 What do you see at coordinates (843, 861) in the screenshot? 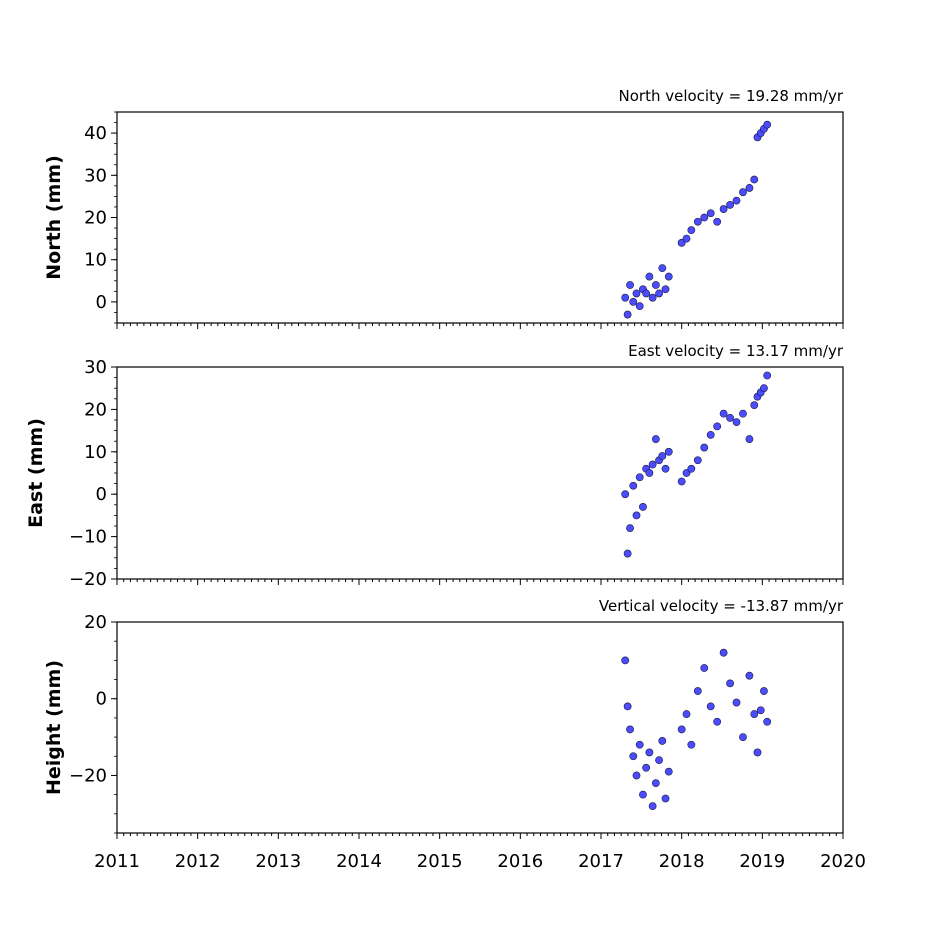
I see `x-tick-label: 2020` at bounding box center [843, 861].